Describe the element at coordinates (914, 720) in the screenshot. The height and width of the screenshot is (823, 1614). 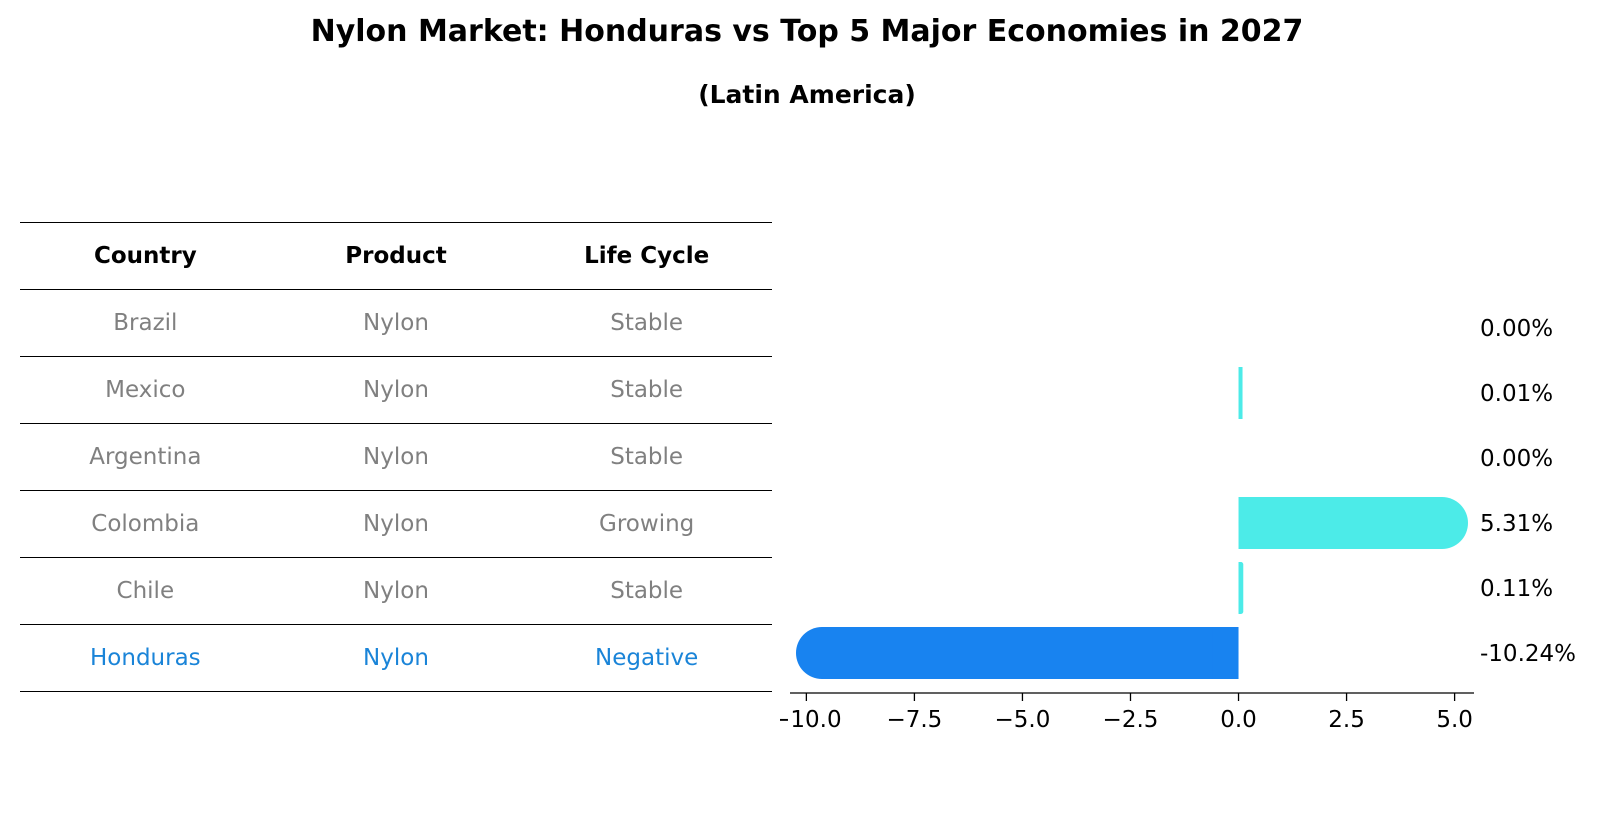
I see `x-tick-label: −7.5` at that location.